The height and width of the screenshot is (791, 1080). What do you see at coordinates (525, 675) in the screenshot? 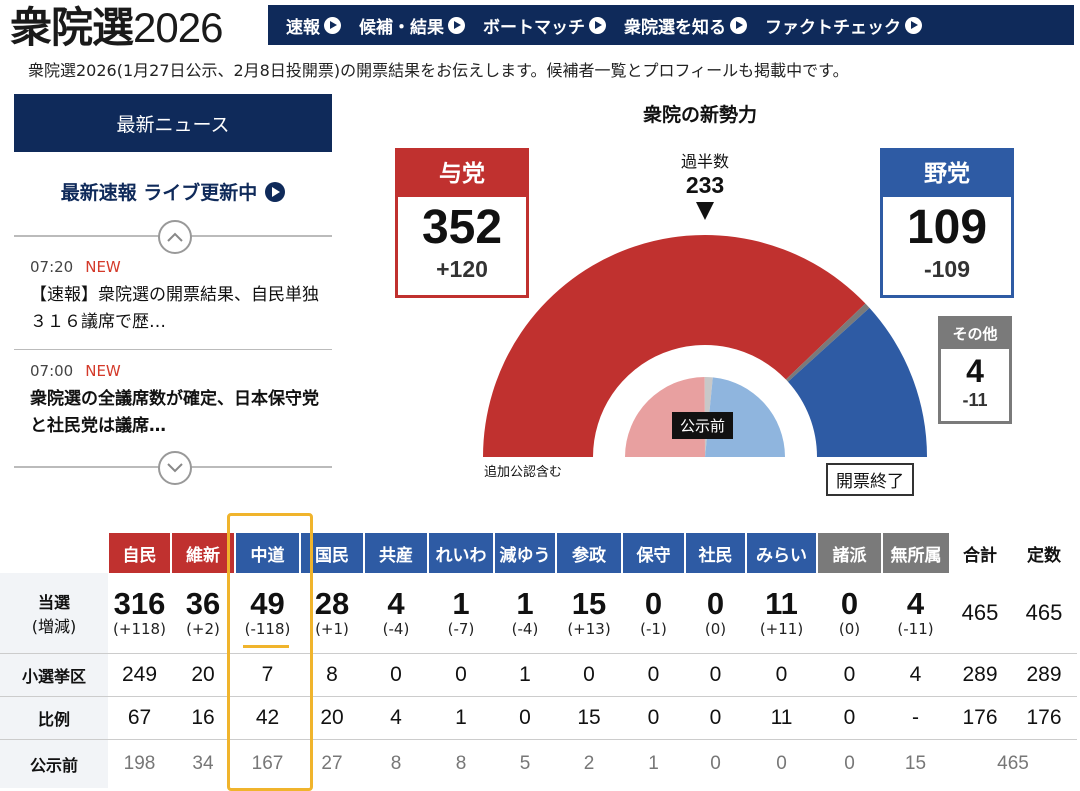
I see `district-cell: 1` at bounding box center [525, 675].